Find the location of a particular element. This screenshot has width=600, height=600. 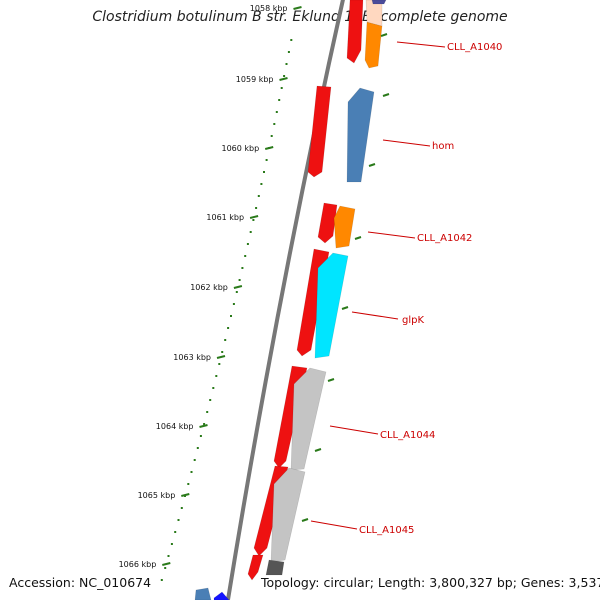

gene-label: CLL_A1042 is located at coordinates (444, 238).